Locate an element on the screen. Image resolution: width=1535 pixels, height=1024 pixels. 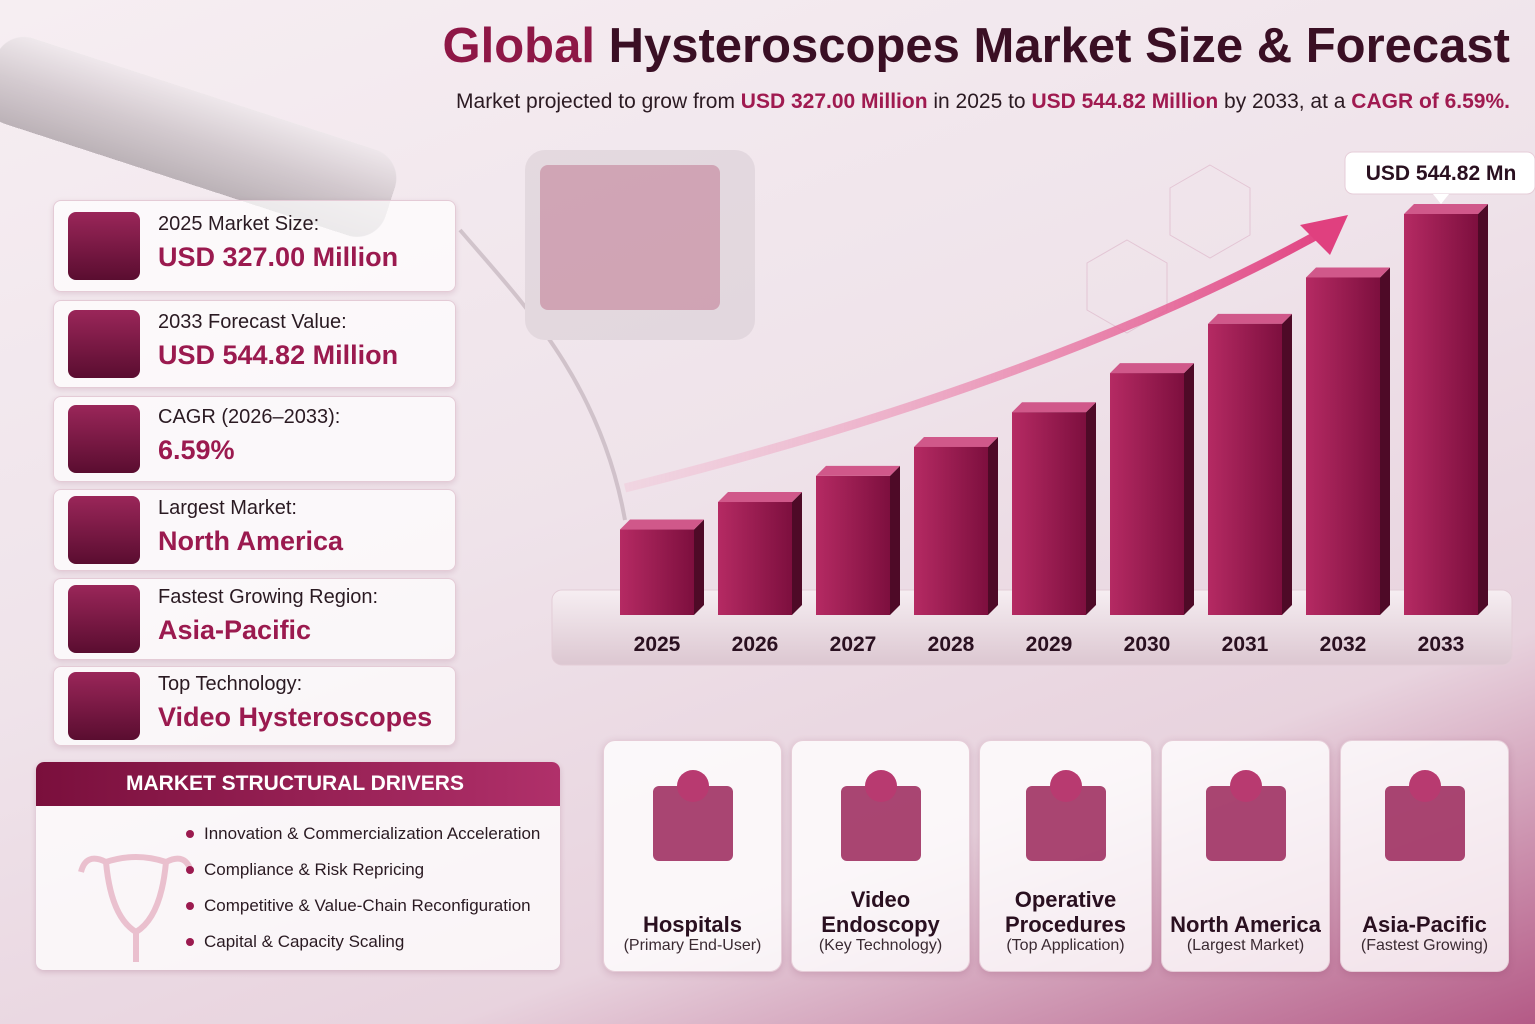
x-tick-label: 2032 is located at coordinates (1343, 644).